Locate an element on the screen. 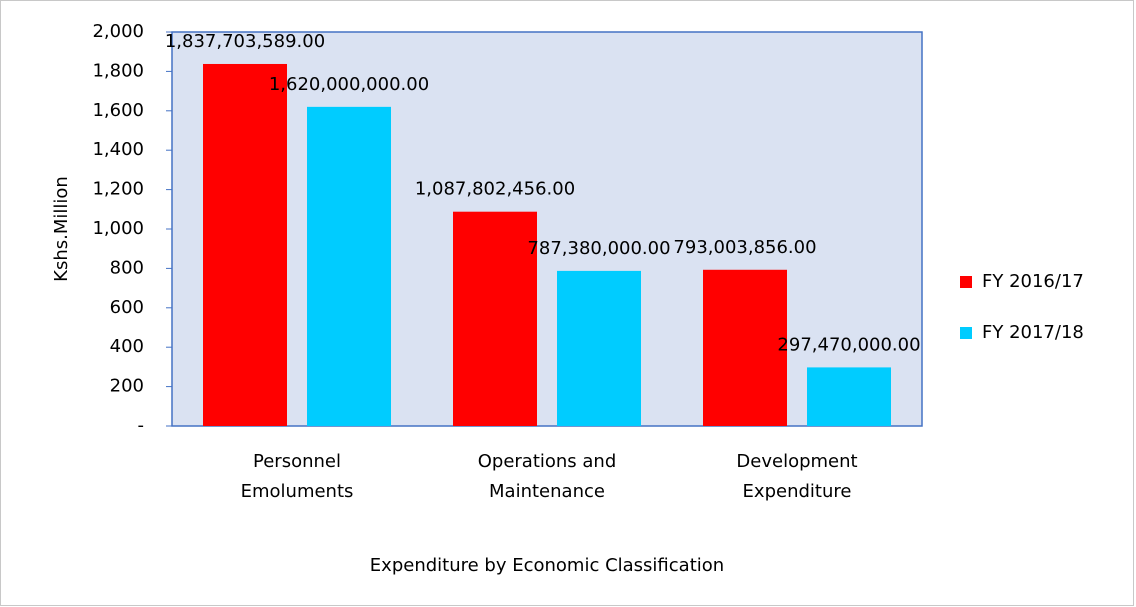  y-tick-label: 200 is located at coordinates (127, 386).